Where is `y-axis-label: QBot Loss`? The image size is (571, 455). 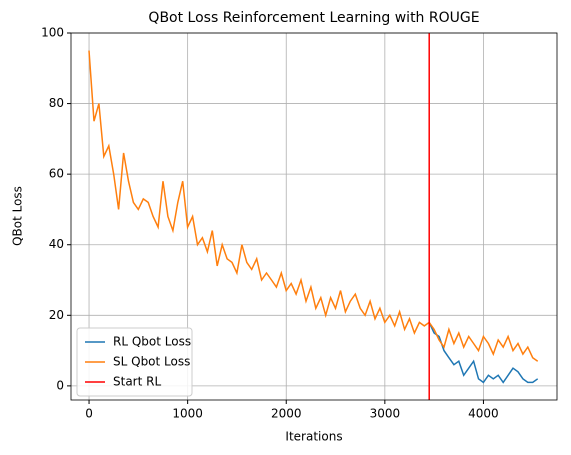 y-axis-label: QBot Loss is located at coordinates (18, 216).